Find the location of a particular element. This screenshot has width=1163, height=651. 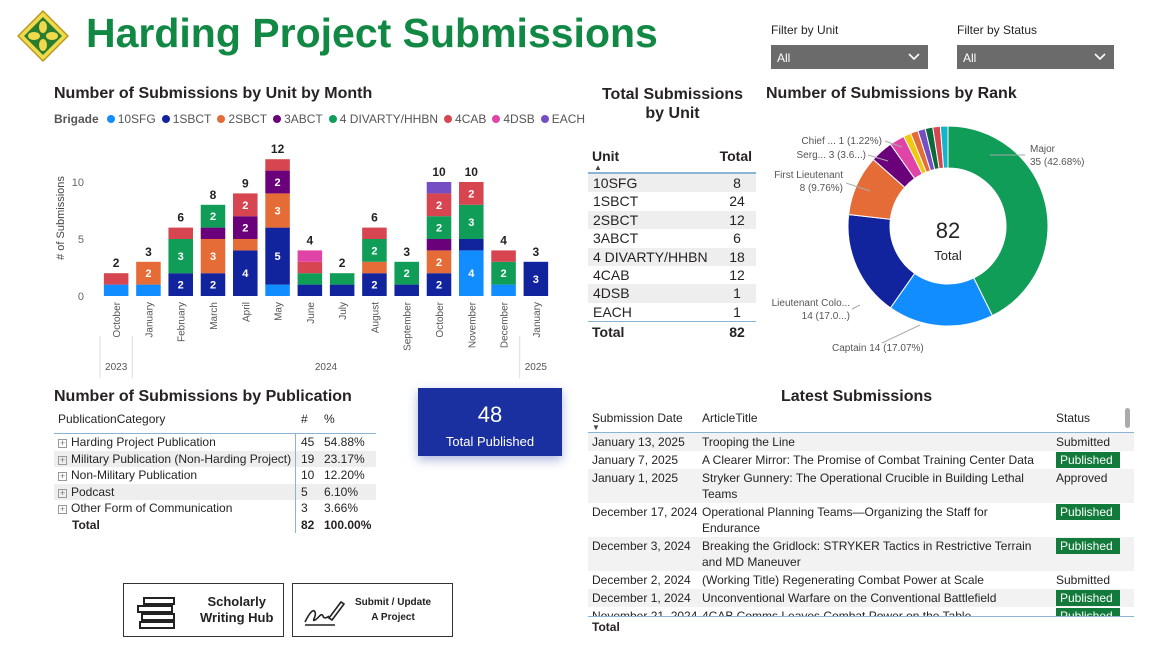

segment-label: 3 is located at coordinates (536, 280).